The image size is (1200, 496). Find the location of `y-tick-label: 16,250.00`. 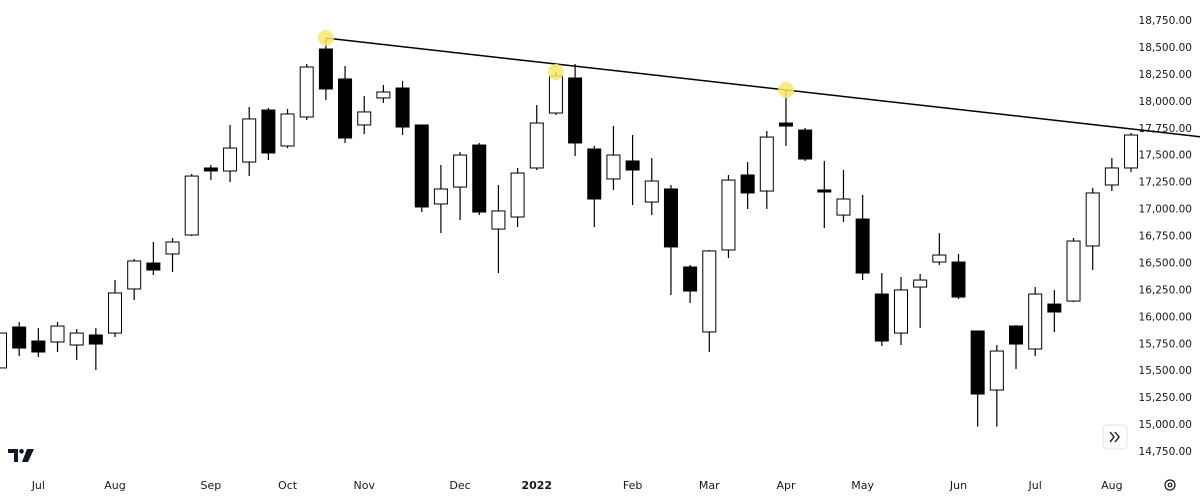

y-tick-label: 16,250.00 is located at coordinates (1165, 290).